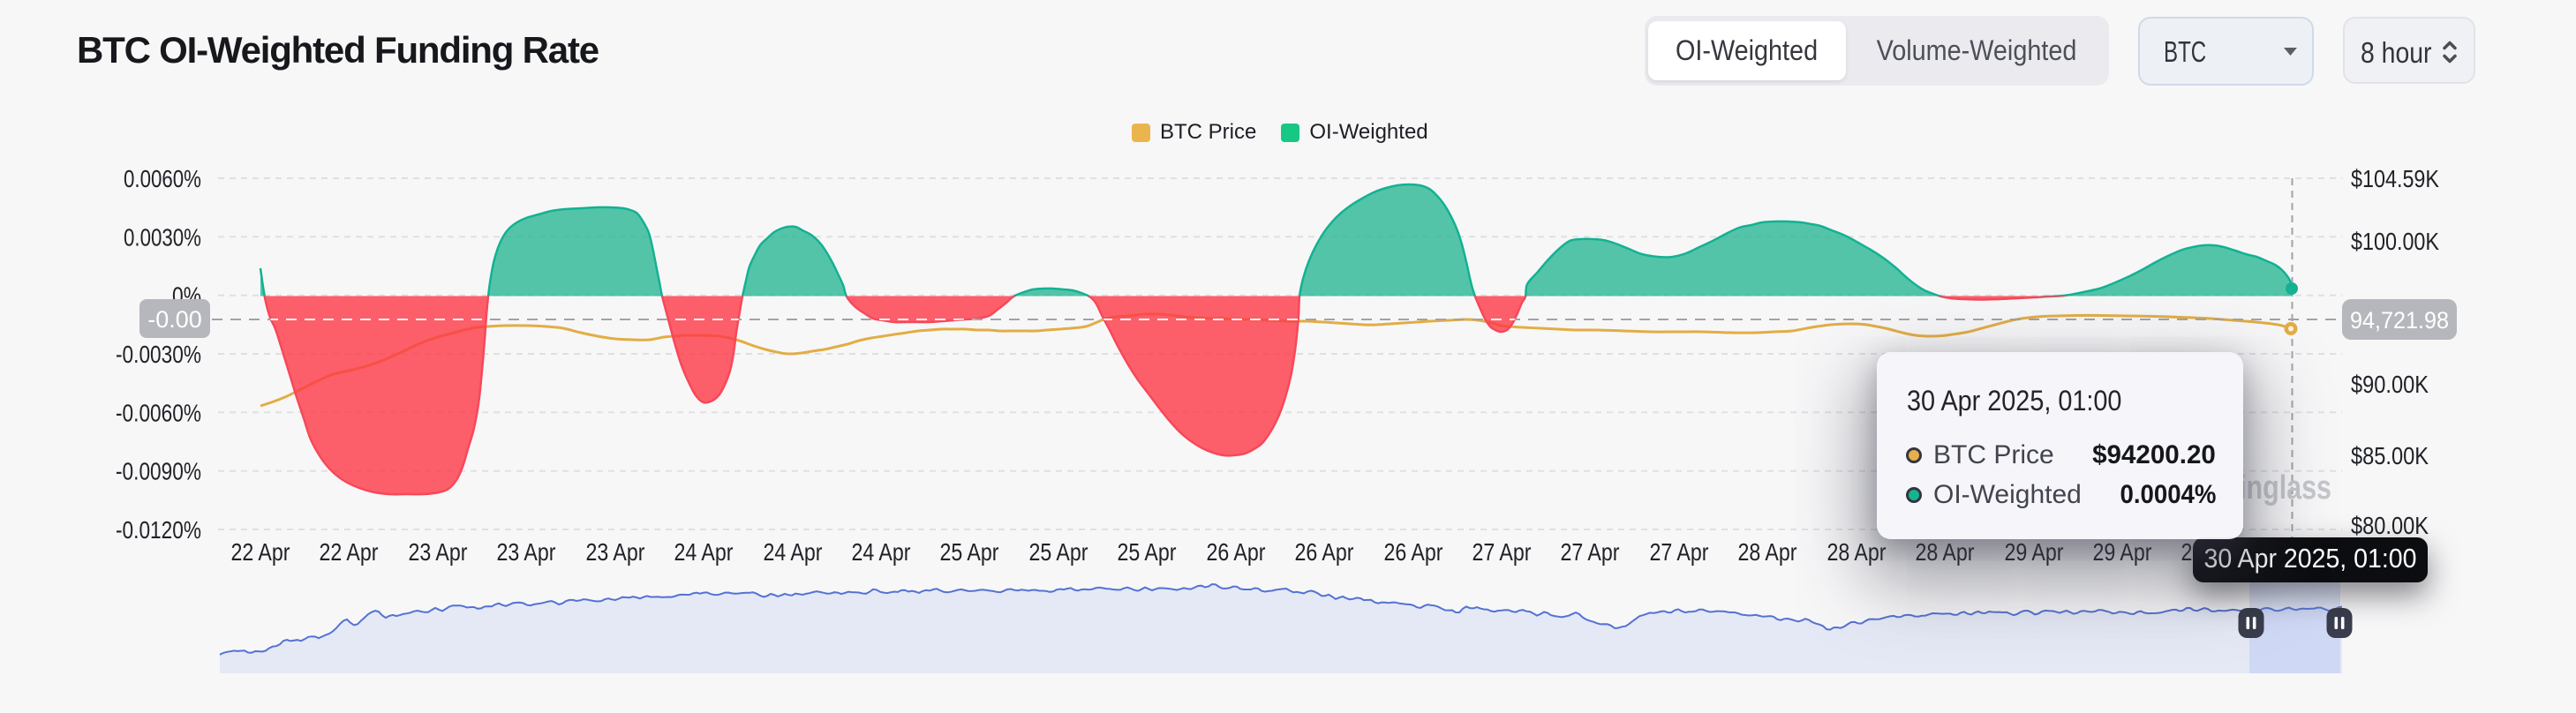  I want to click on svg-text: $85.00K, so click(2390, 455).